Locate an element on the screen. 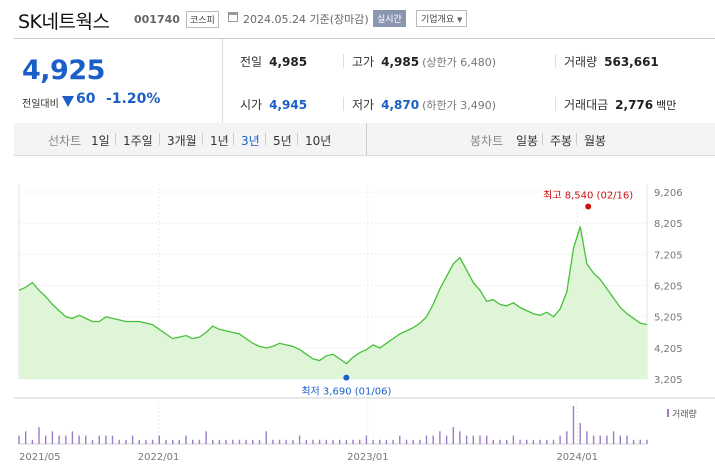  prev-close: 전일 4,985 is located at coordinates (273, 61).